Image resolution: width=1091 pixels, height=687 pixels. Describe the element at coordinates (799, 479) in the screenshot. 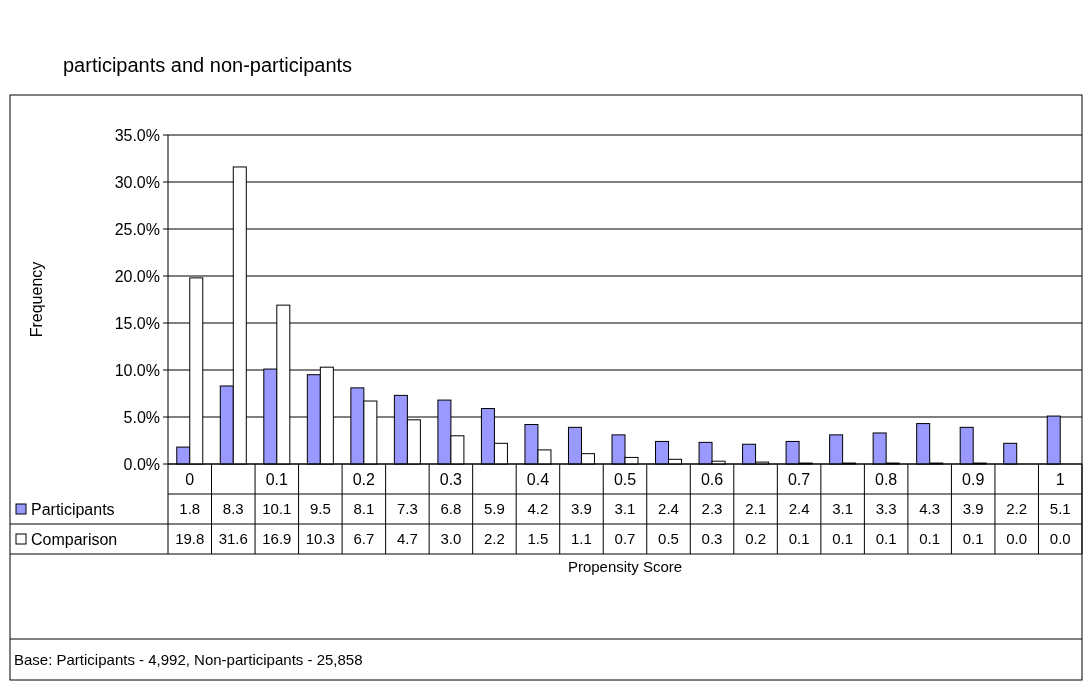

I see `x-tick-label: 0.7` at that location.